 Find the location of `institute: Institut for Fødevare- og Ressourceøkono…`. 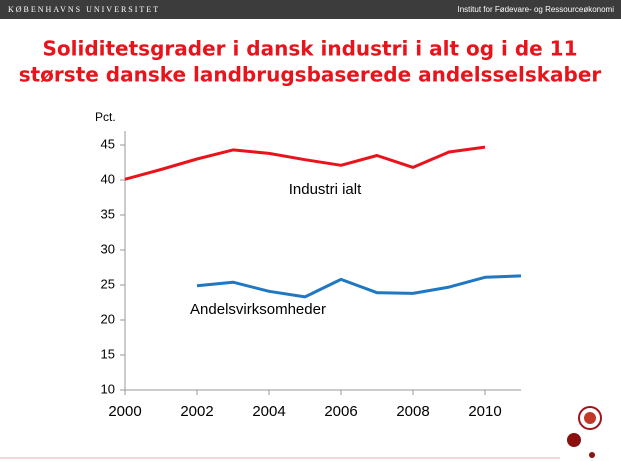

institute: Institut for Fødevare- og Ressourceøkono… is located at coordinates (535, 9).